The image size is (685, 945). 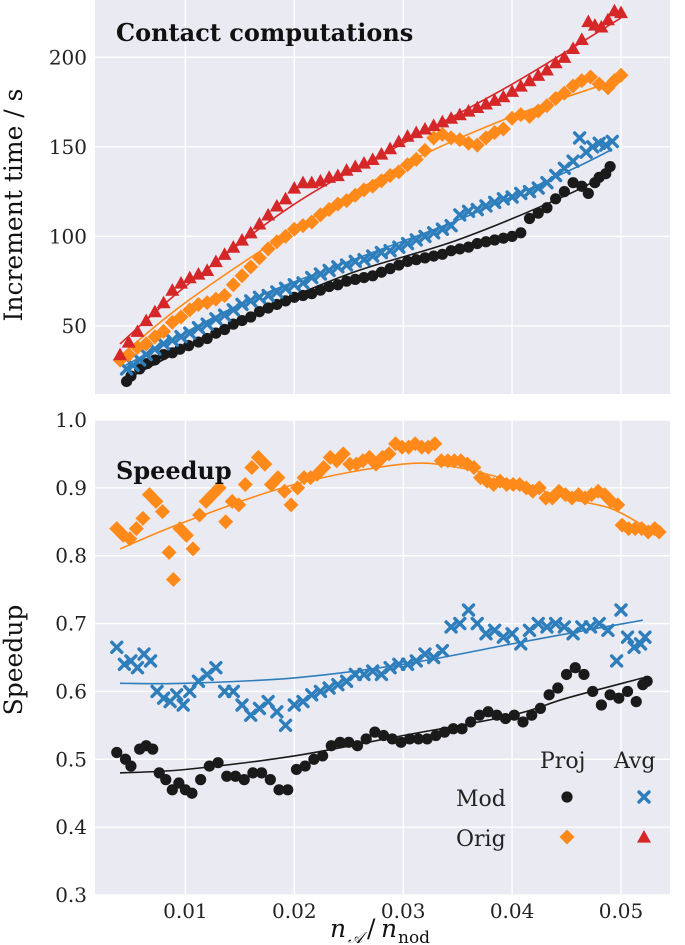 I want to click on legend-header-avg: Avg, so click(x=634, y=761).